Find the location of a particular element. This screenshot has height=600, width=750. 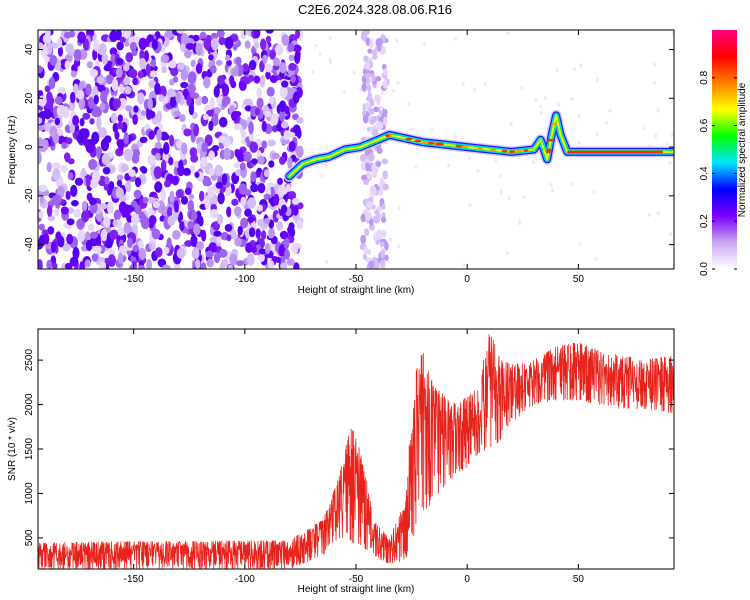

colorbar-tick-label: 0.4 is located at coordinates (704, 173).